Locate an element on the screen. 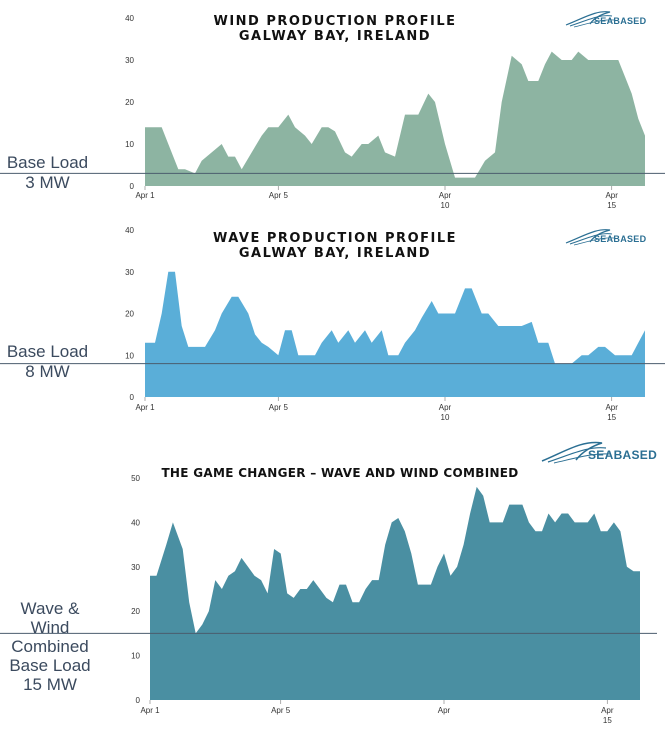 Image resolution: width=670 pixels, height=734 pixels. seabased-logo-middle: SEABASED is located at coordinates (609, 235).